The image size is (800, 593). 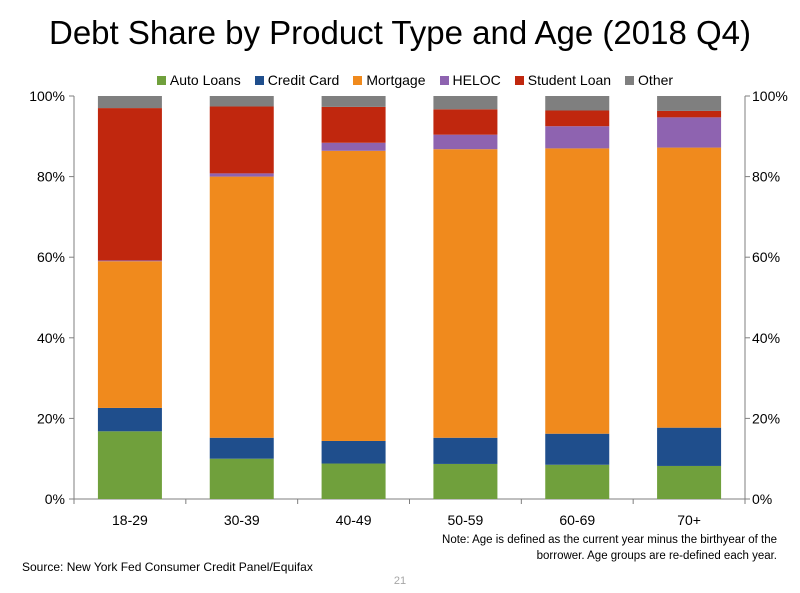 What do you see at coordinates (577, 520) in the screenshot?
I see `x-tick-label: 60-69` at bounding box center [577, 520].